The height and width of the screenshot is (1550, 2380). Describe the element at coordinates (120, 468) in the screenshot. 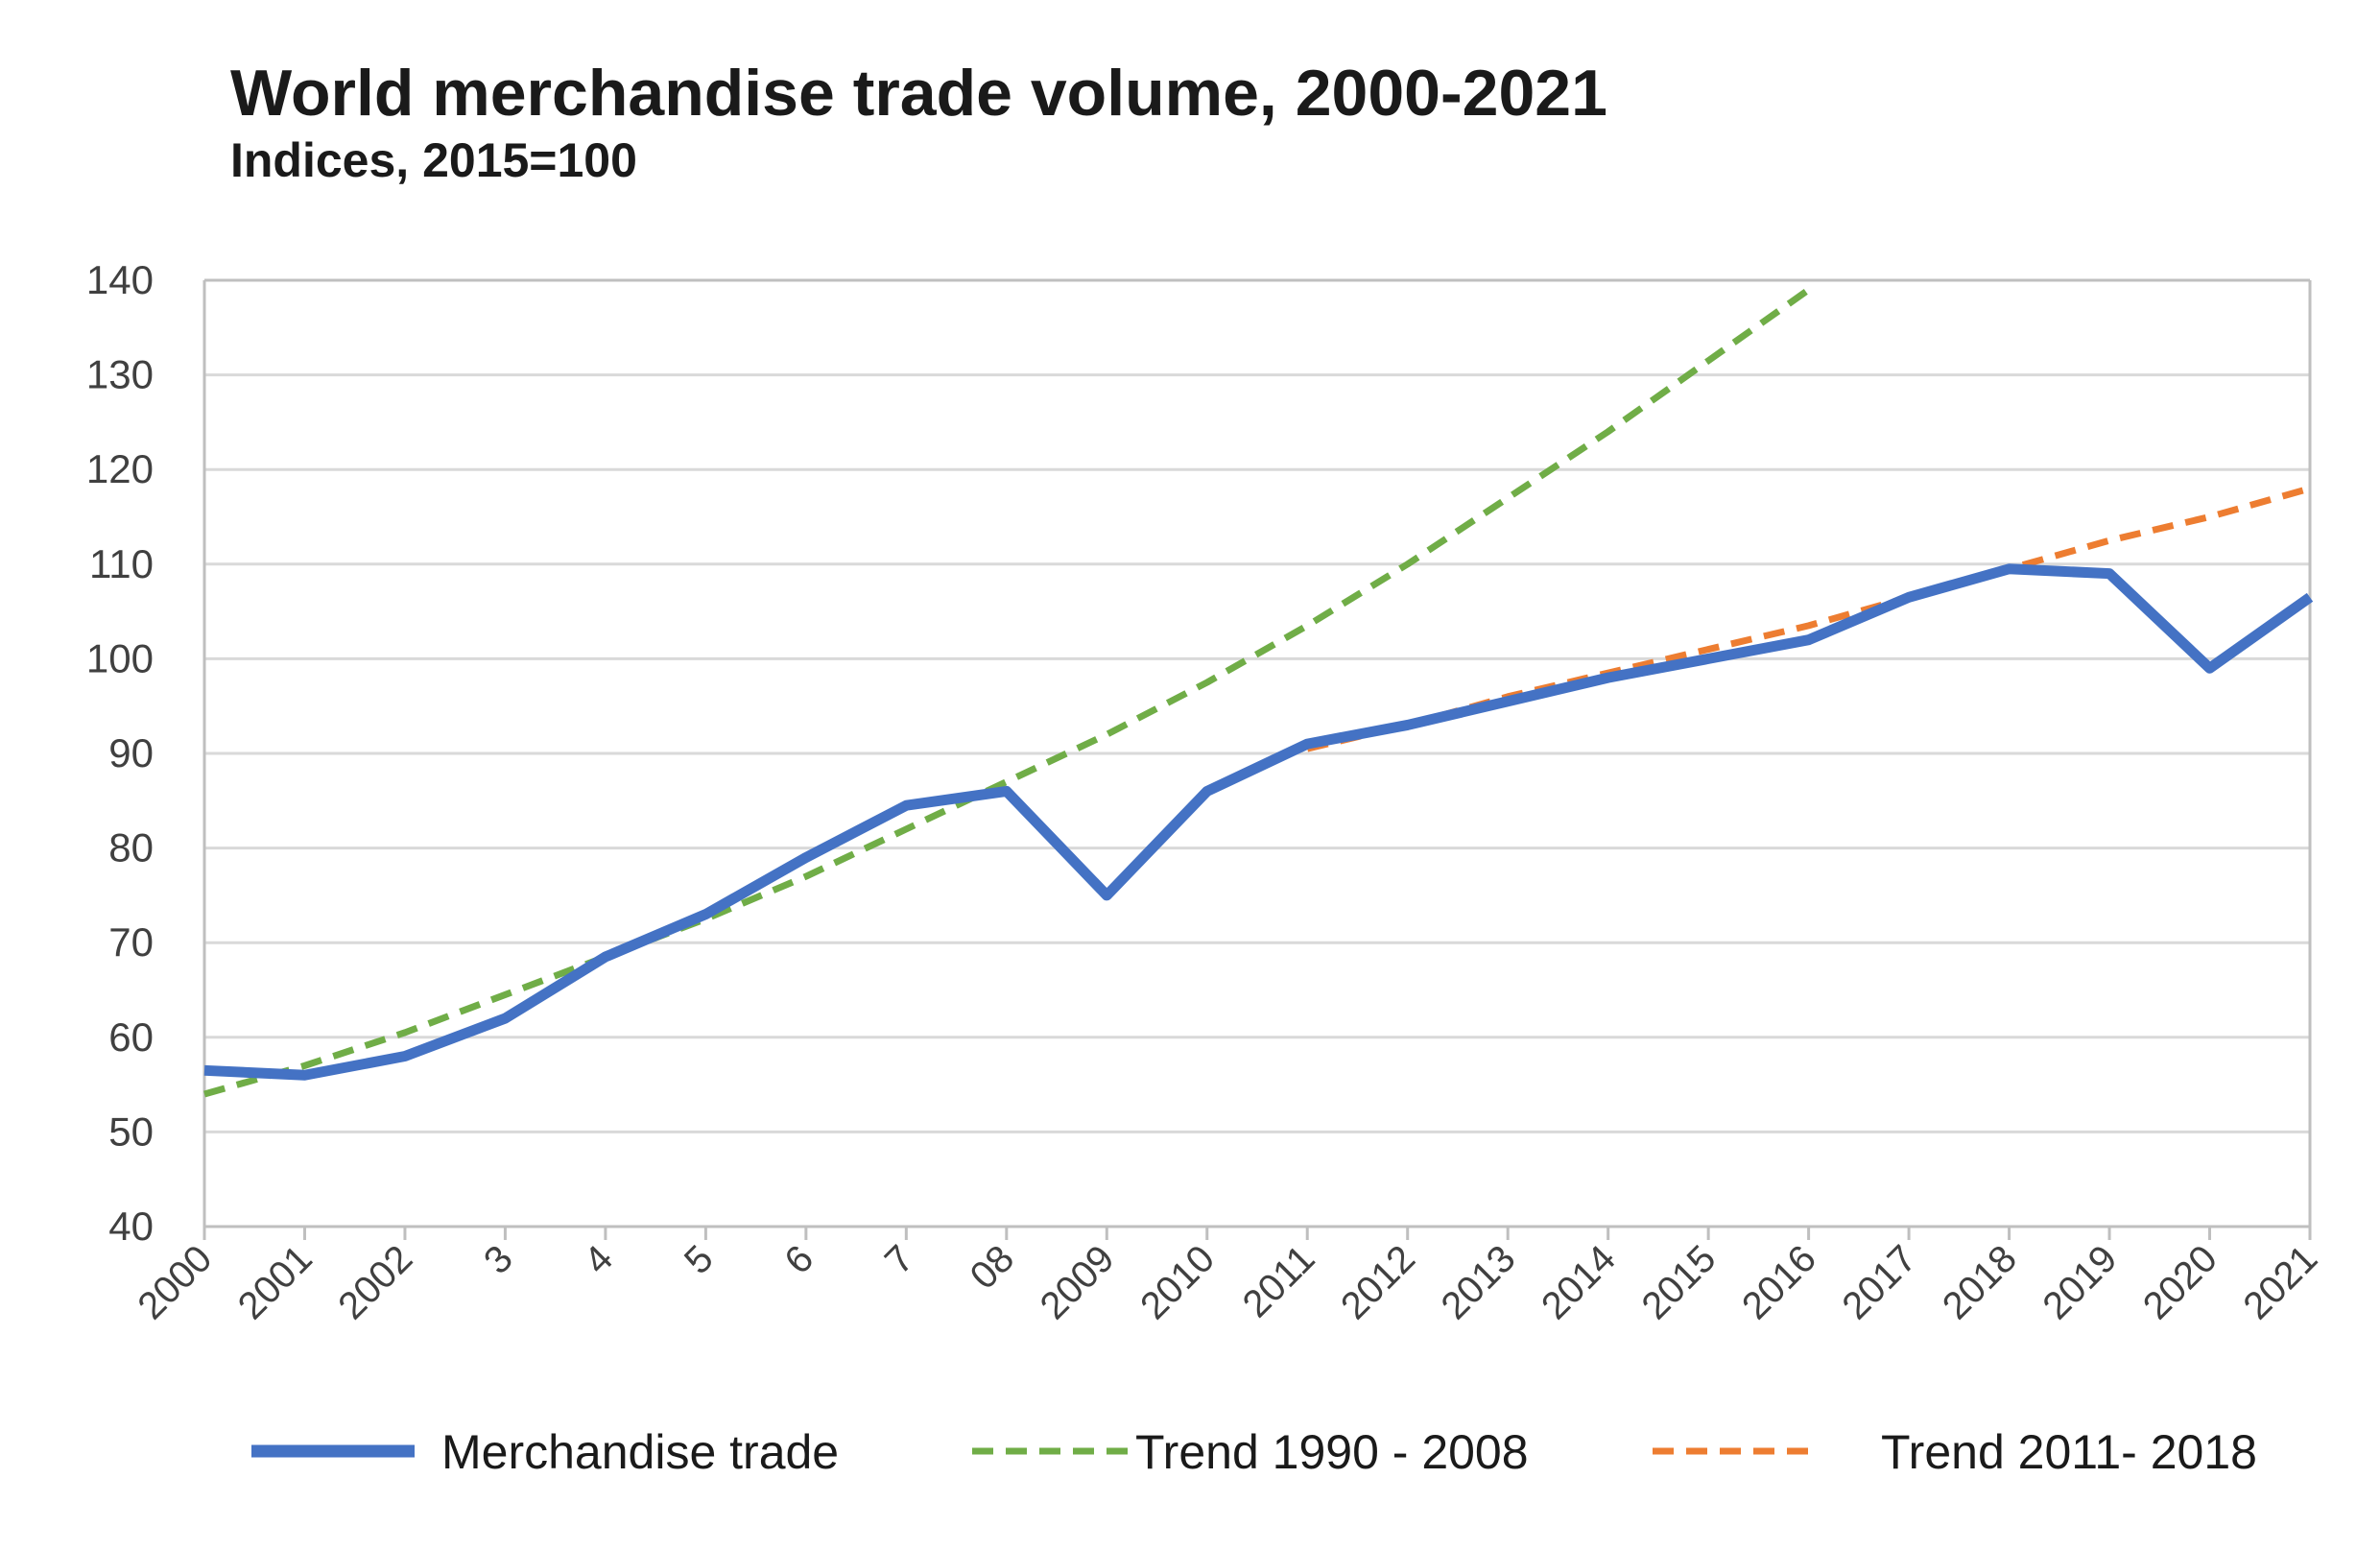

I see `y-tick-label: 120` at that location.